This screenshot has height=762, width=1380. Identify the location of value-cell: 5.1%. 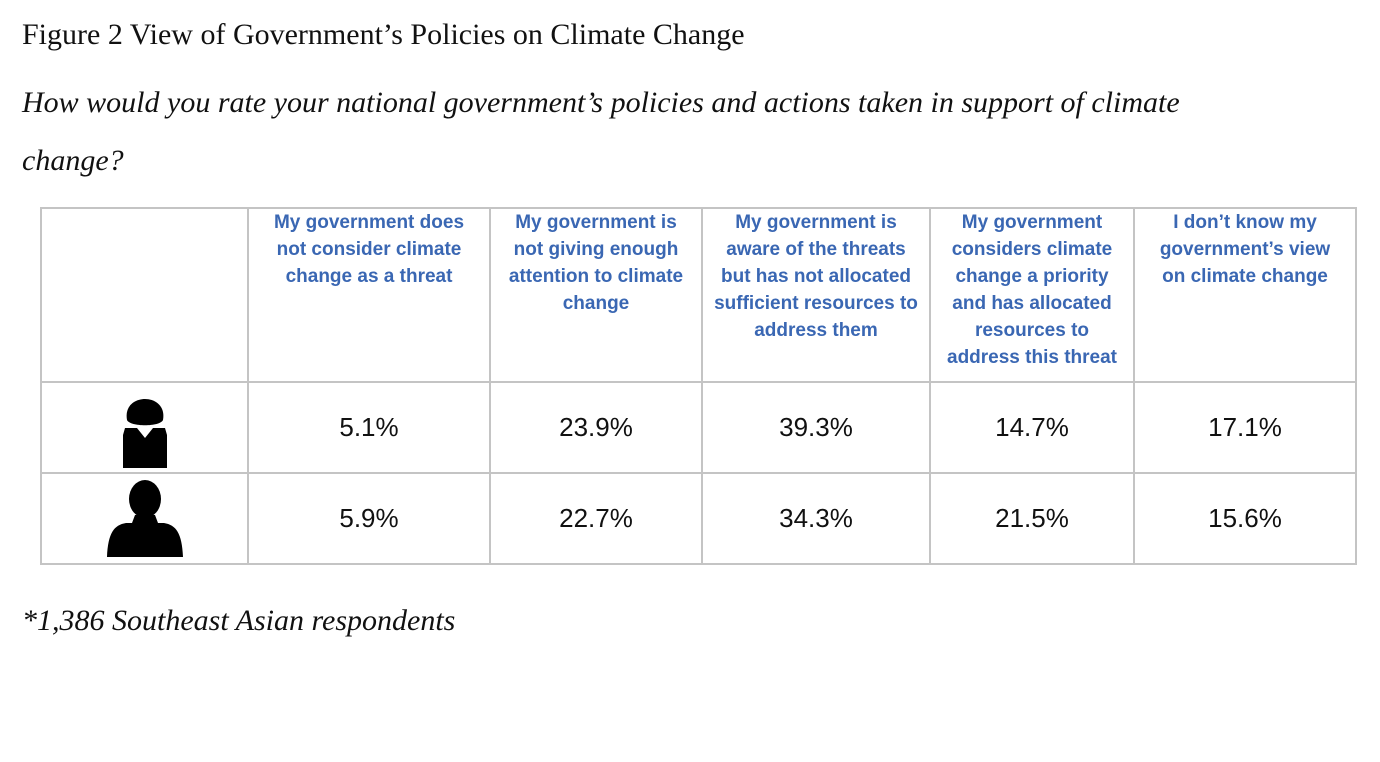
(369, 427).